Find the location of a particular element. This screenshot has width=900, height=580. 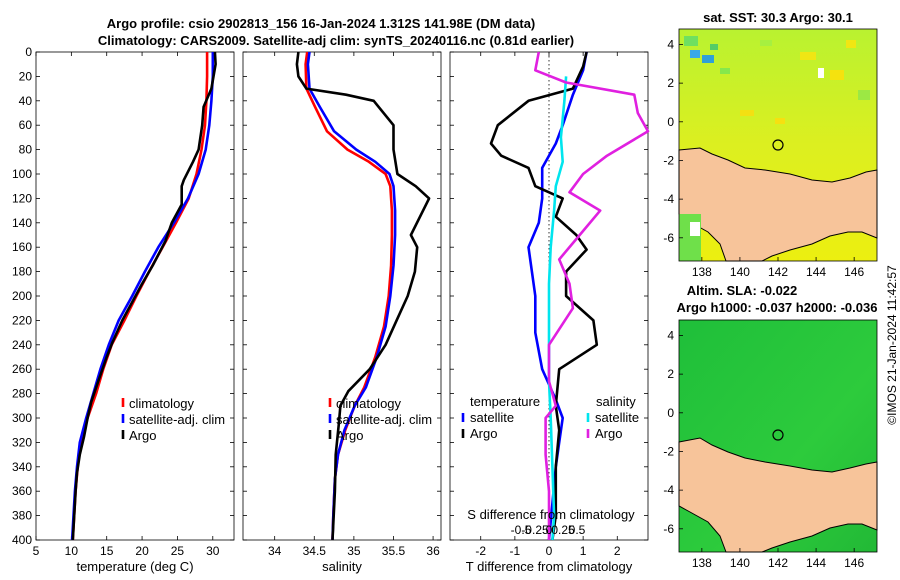

depth-tick-label: 220 is located at coordinates (22, 320).